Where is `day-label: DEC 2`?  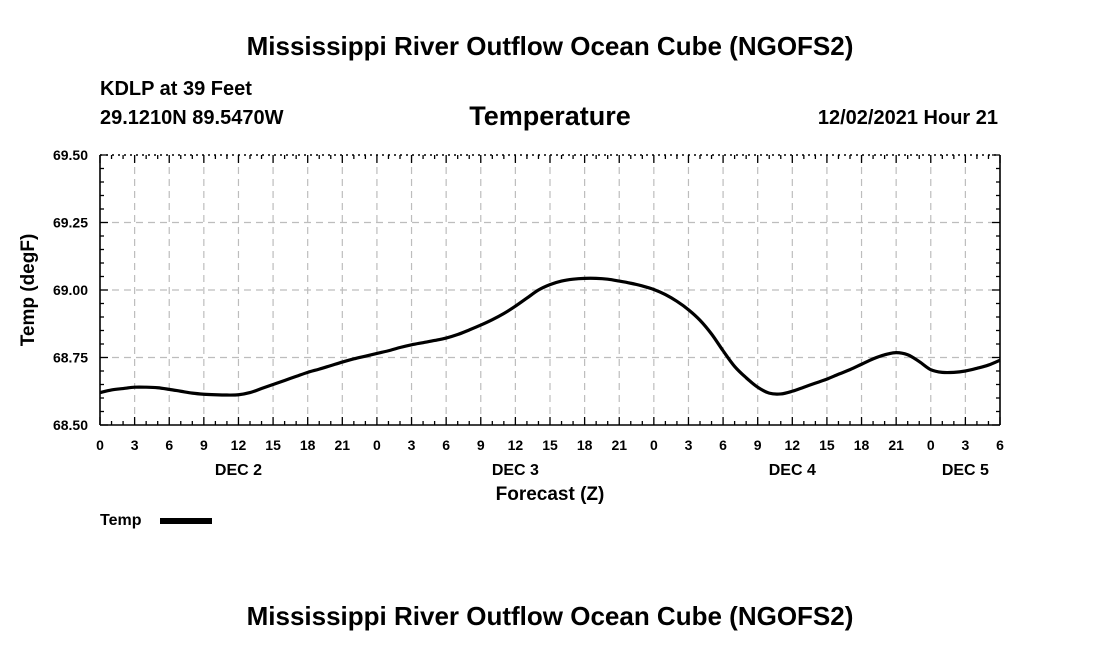
day-label: DEC 2 is located at coordinates (238, 470).